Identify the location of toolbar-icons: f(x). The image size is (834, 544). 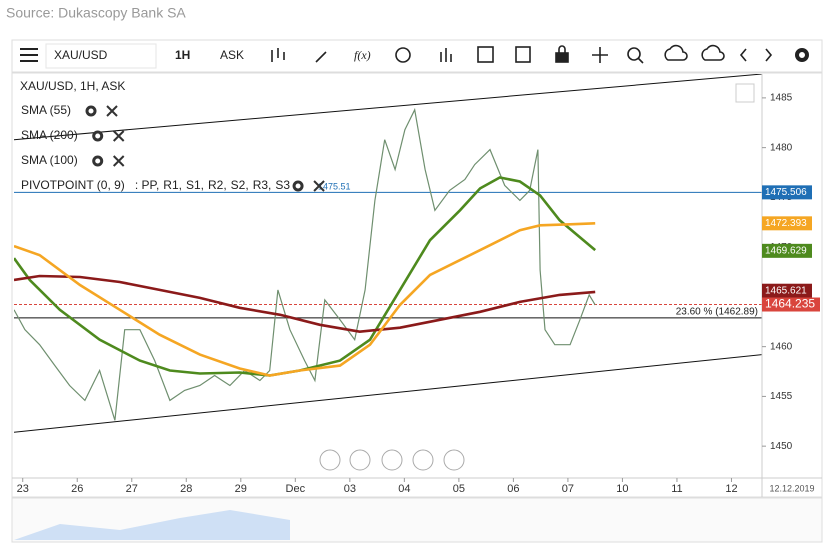
(540, 54).